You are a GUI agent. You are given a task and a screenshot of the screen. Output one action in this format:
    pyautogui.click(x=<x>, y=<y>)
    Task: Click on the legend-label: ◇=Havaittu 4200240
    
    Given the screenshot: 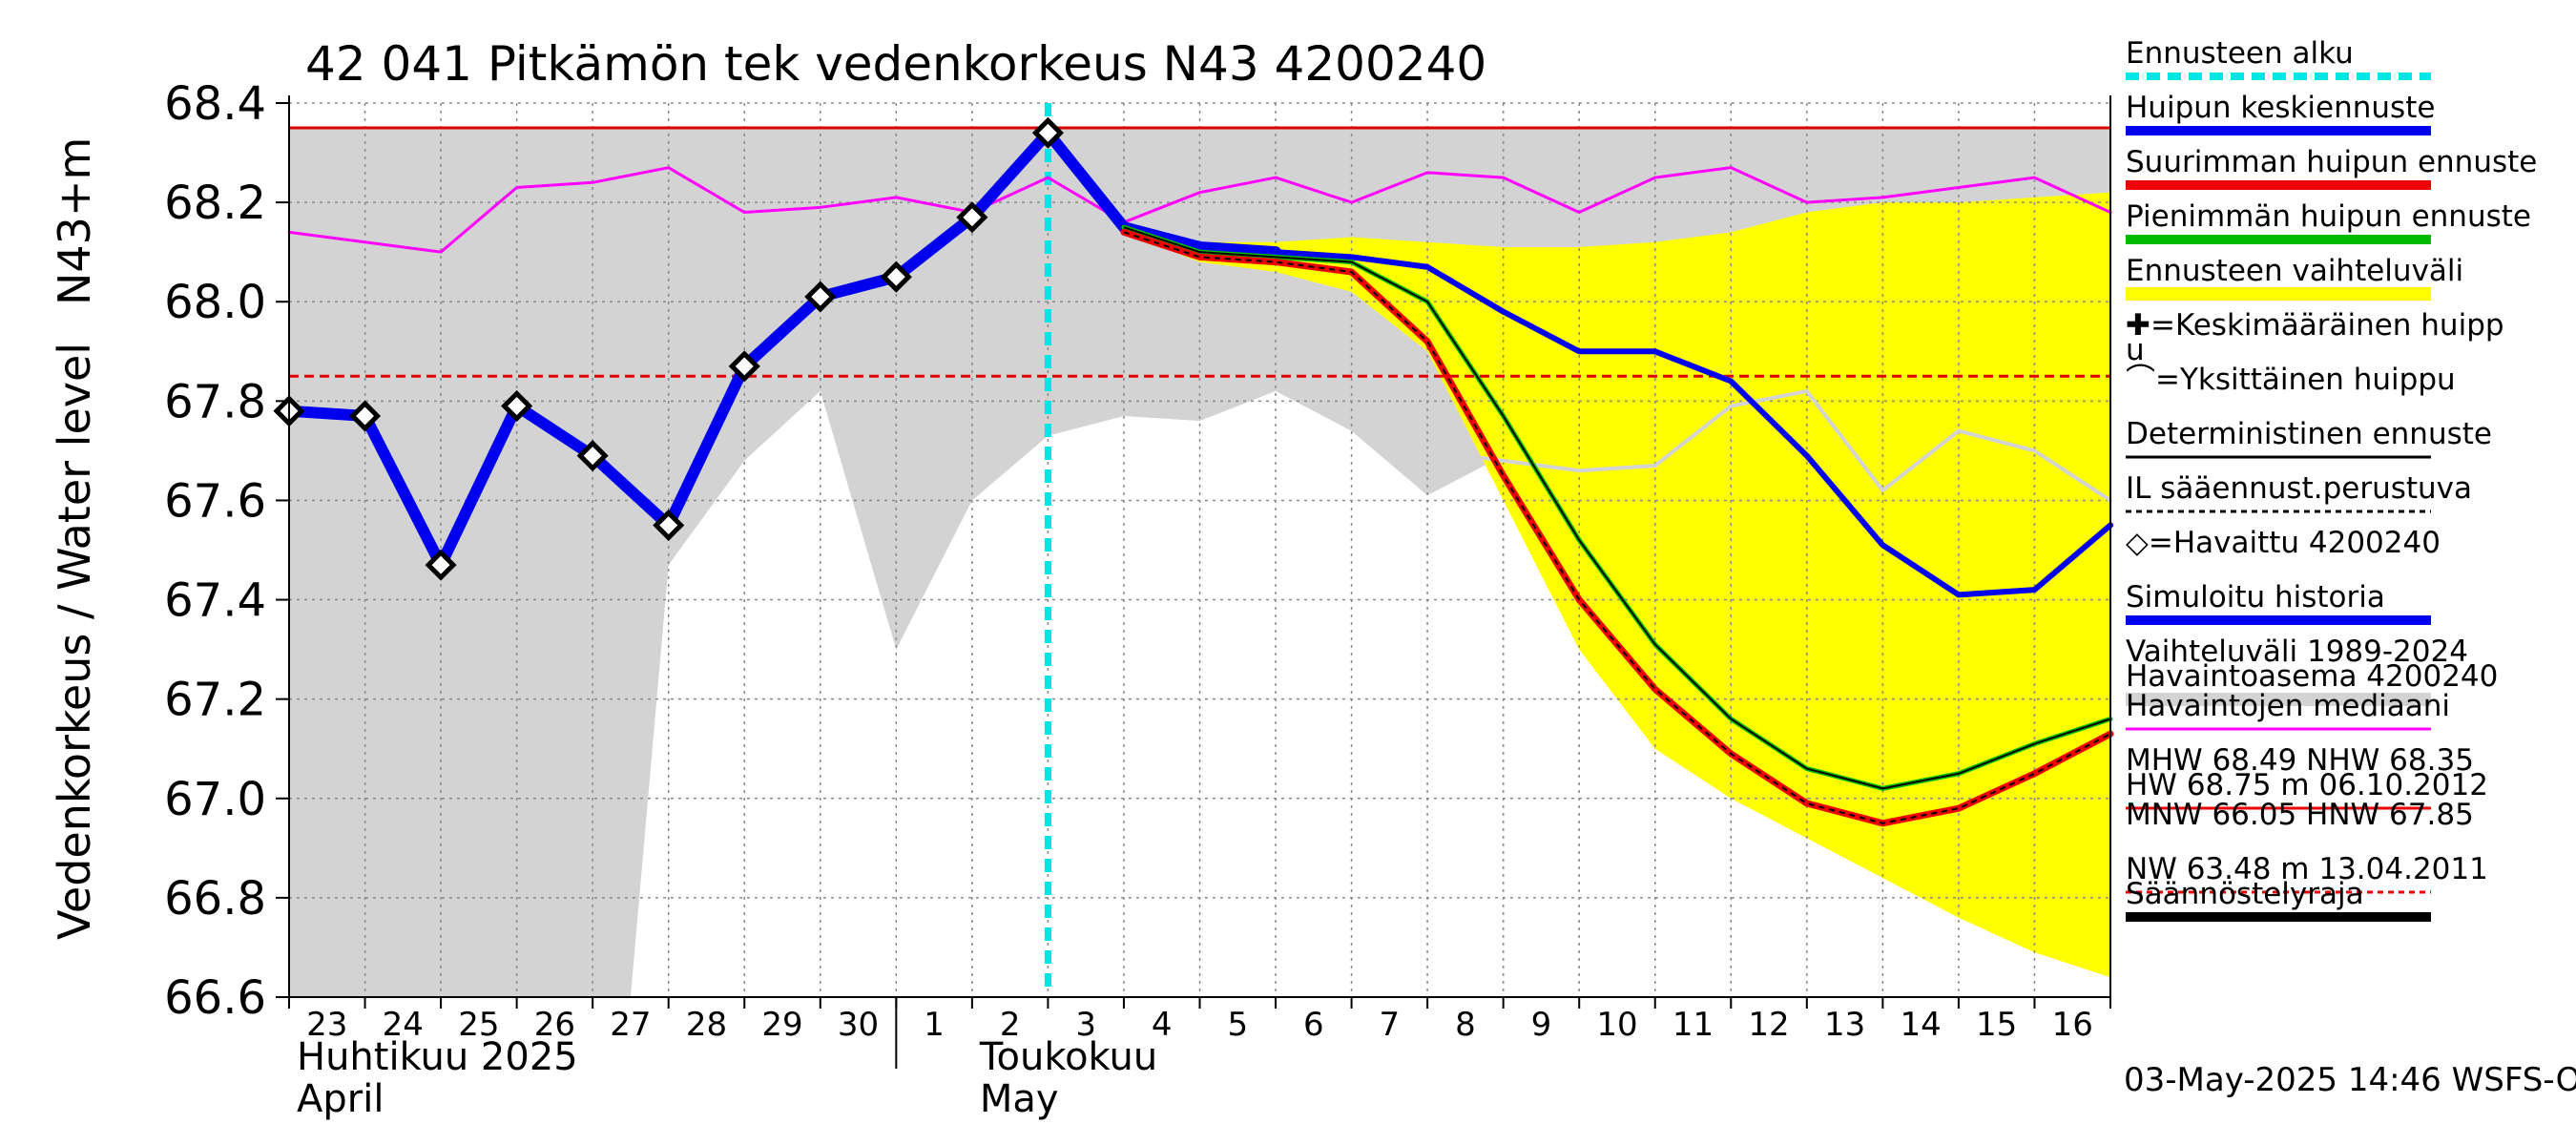 What is the action you would take?
    pyautogui.click(x=2283, y=543)
    